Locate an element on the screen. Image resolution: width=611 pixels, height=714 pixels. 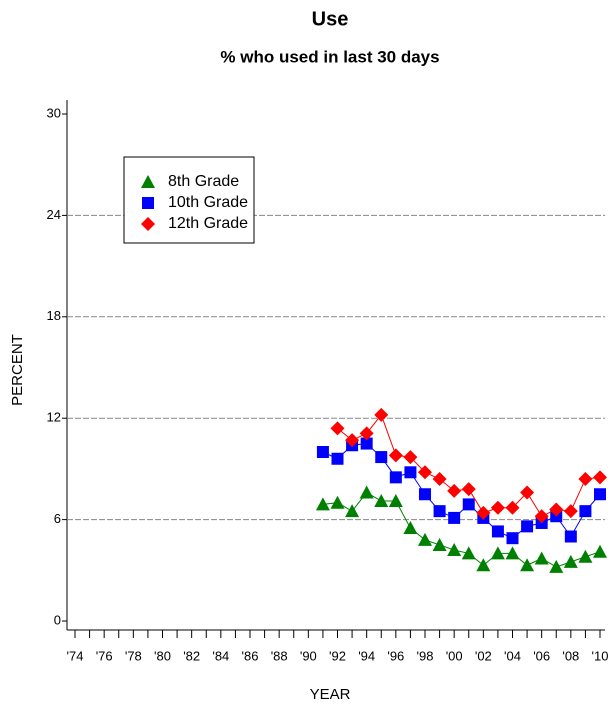
series-line is located at coordinates (461, 529).